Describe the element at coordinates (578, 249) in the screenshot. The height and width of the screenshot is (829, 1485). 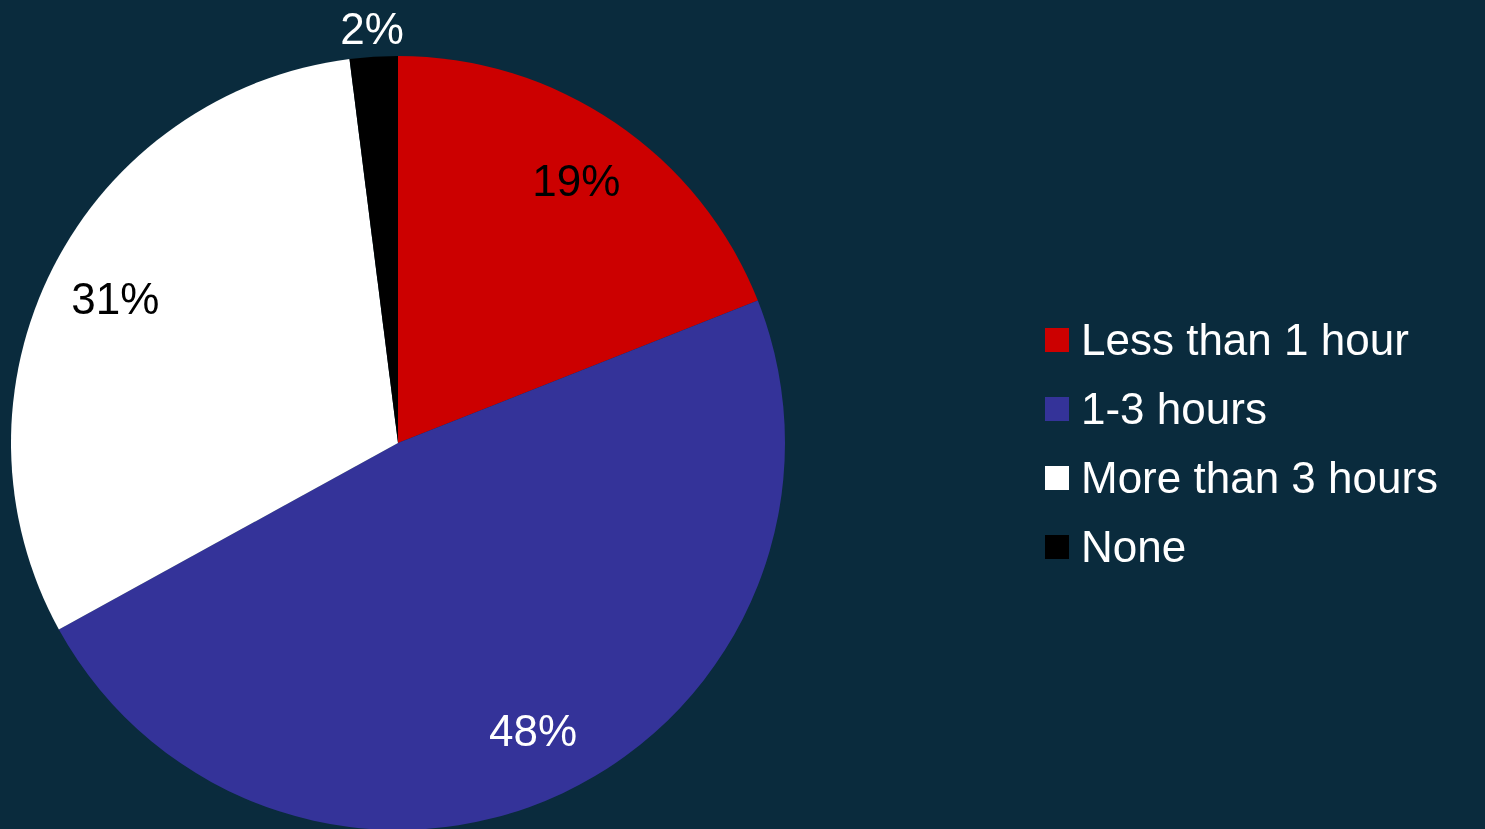
I see `pie-slice` at that location.